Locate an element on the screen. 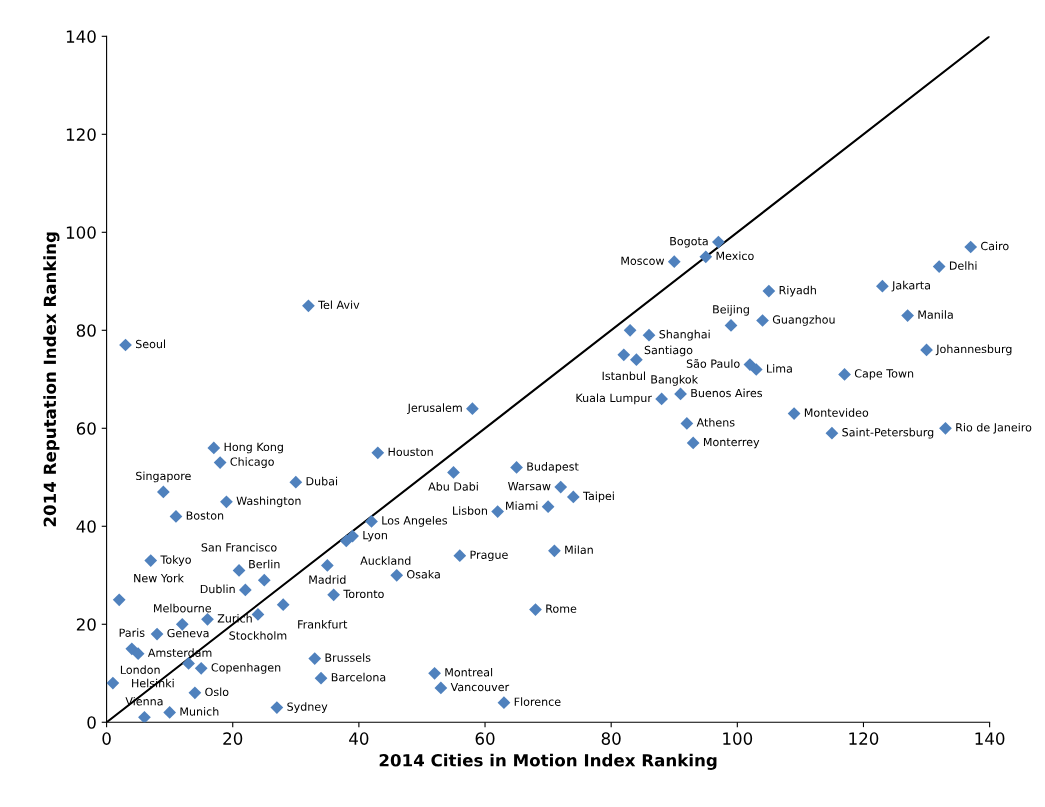 This screenshot has width=1045, height=807. data-label: Osaka is located at coordinates (423, 574).